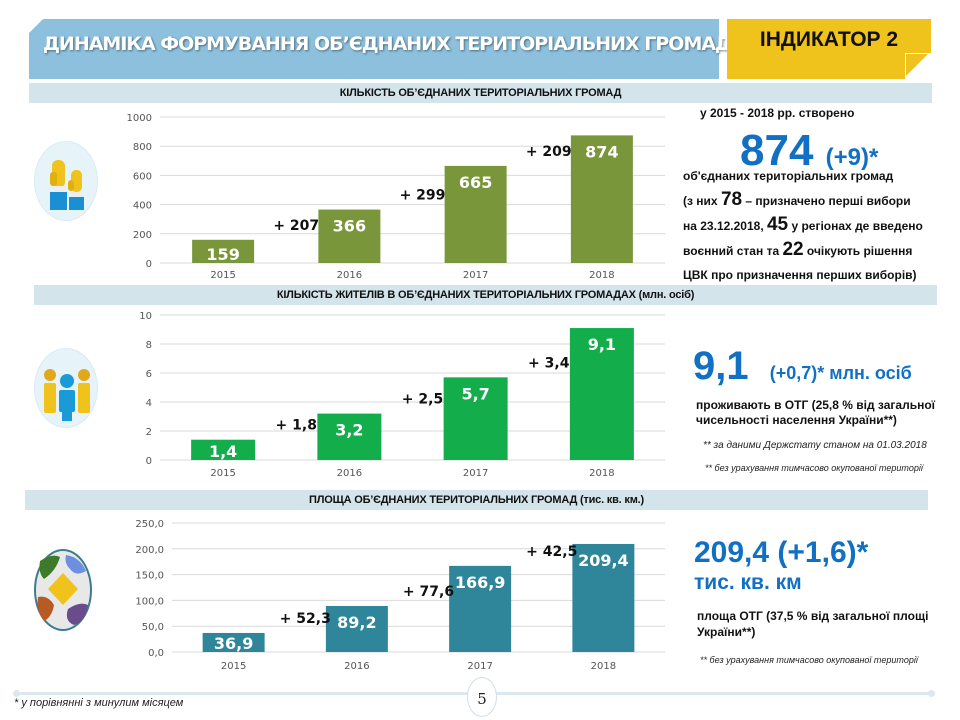 The width and height of the screenshot is (960, 720). Describe the element at coordinates (149, 403) in the screenshot. I see `y-tick-label: 4` at that location.